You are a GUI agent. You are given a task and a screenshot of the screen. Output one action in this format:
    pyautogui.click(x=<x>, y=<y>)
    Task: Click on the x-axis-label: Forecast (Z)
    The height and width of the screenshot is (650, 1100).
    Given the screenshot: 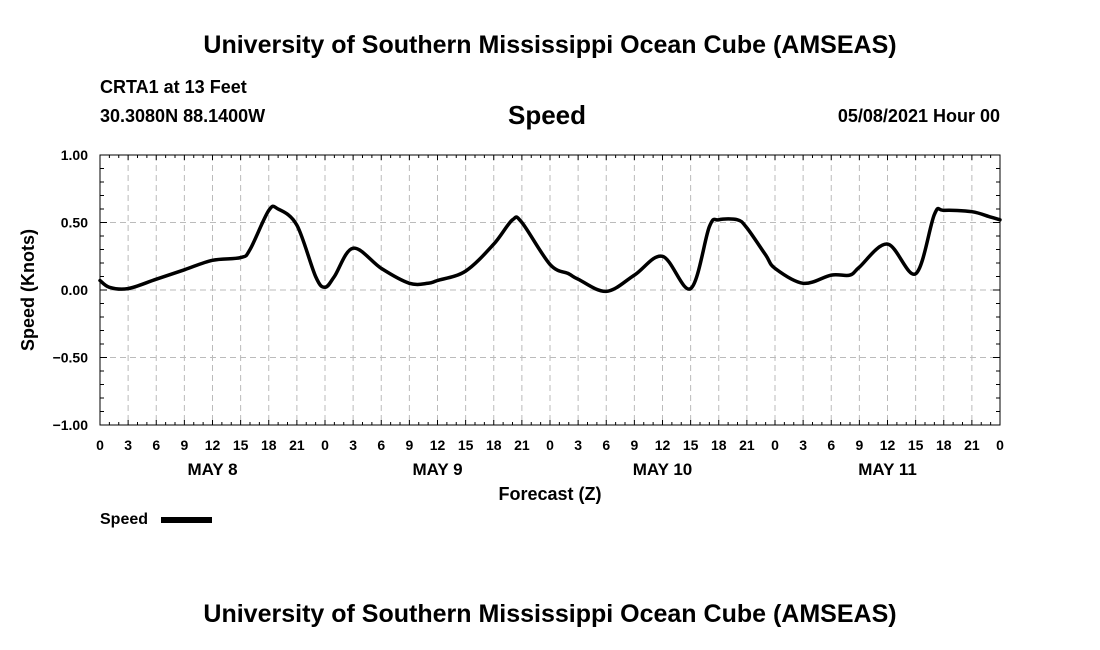 What is the action you would take?
    pyautogui.click(x=549, y=494)
    